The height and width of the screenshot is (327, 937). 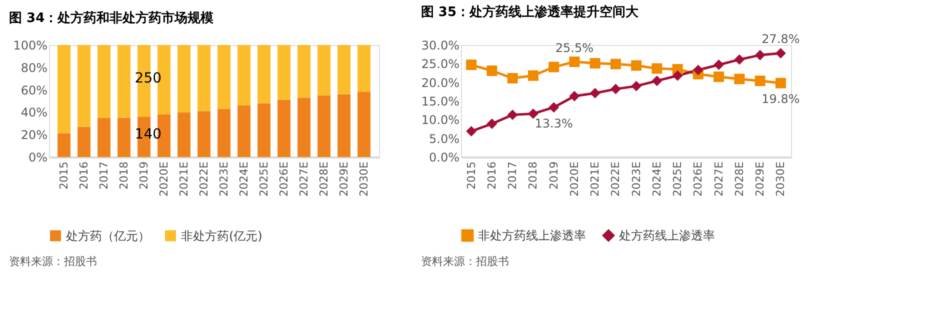 I want to click on x-tick-label: 2015, so click(x=471, y=176).